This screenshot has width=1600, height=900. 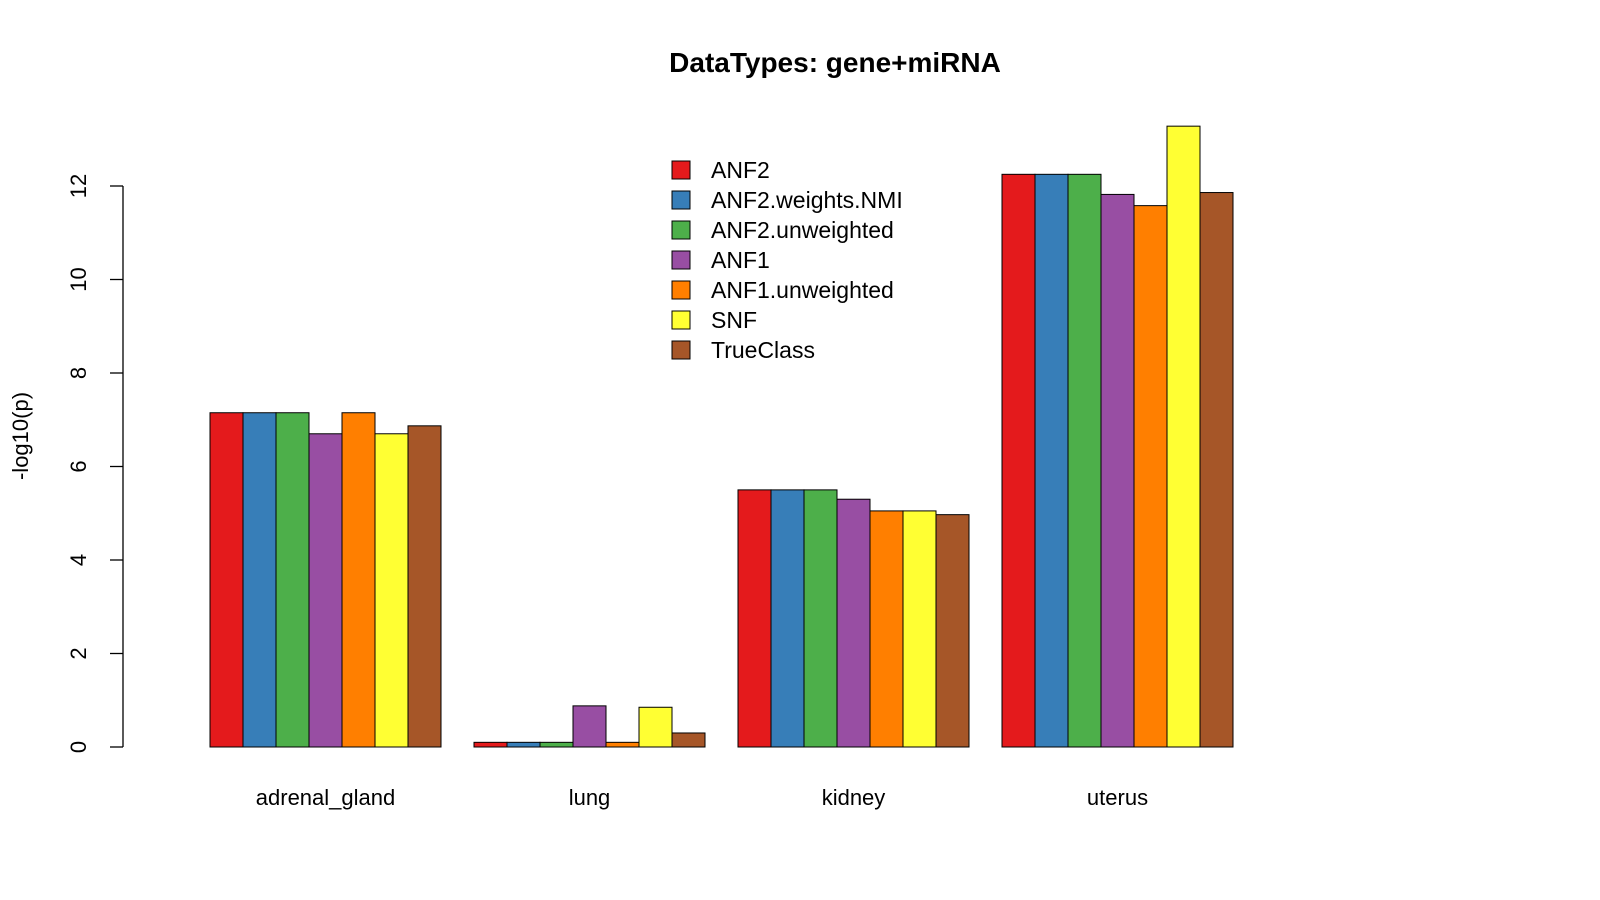 What do you see at coordinates (1117, 797) in the screenshot?
I see `x-tick-label: uterus` at bounding box center [1117, 797].